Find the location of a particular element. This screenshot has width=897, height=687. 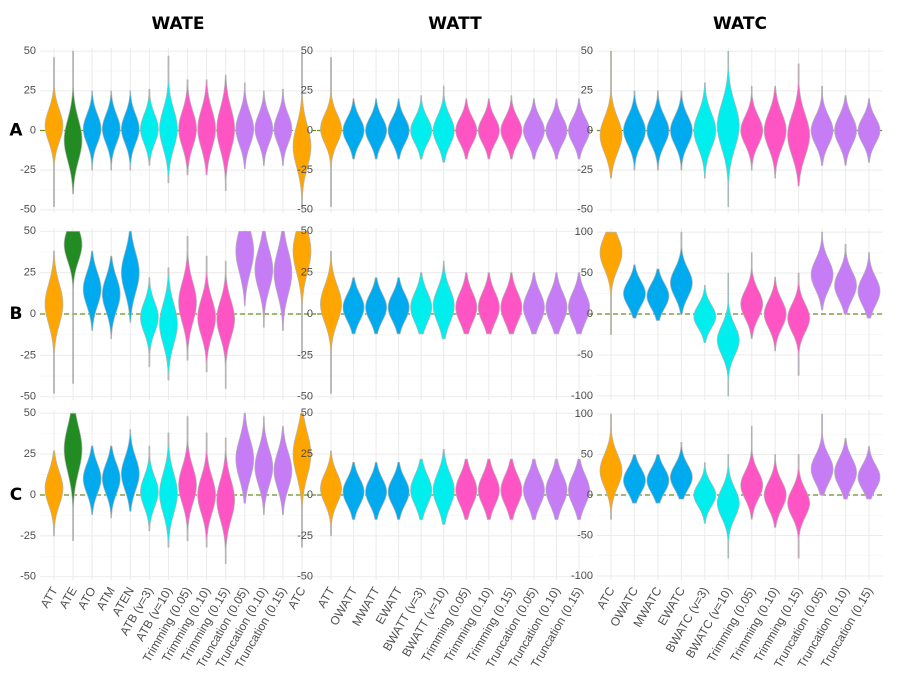

violin-ato is located at coordinates (92, 130).